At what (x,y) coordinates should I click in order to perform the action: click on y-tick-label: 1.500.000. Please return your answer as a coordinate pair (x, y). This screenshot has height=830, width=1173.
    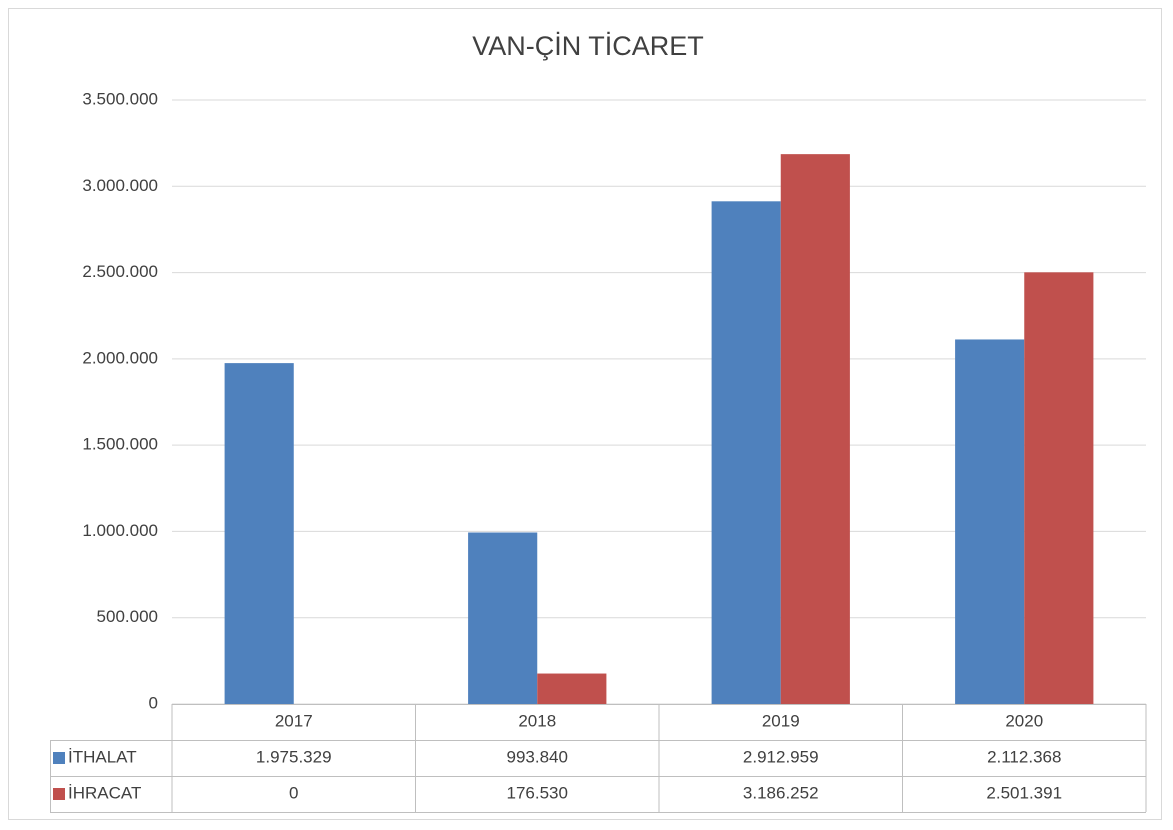
    Looking at the image, I should click on (120, 444).